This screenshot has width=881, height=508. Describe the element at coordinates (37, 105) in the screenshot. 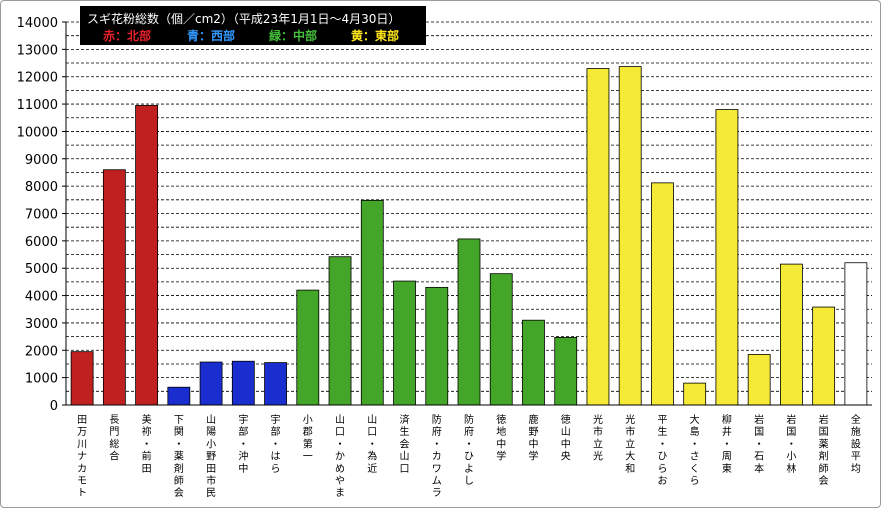

I see `y-tick-label: 11000` at that location.